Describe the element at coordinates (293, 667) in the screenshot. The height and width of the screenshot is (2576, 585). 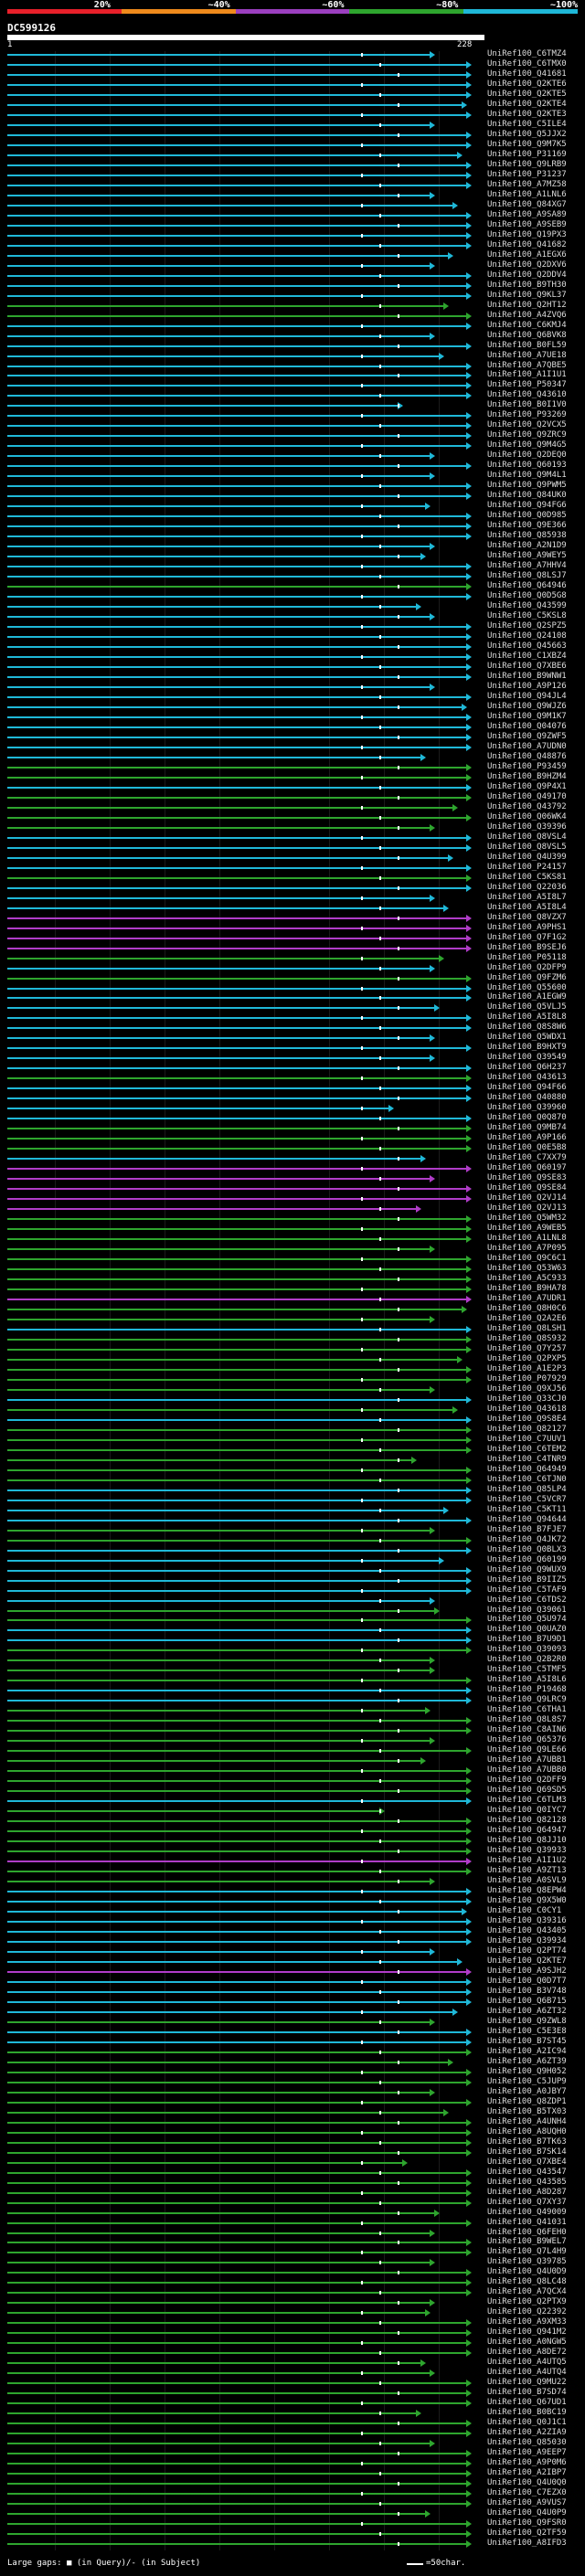
I see `hit-row: UniRef100_Q7XBE6` at that location.